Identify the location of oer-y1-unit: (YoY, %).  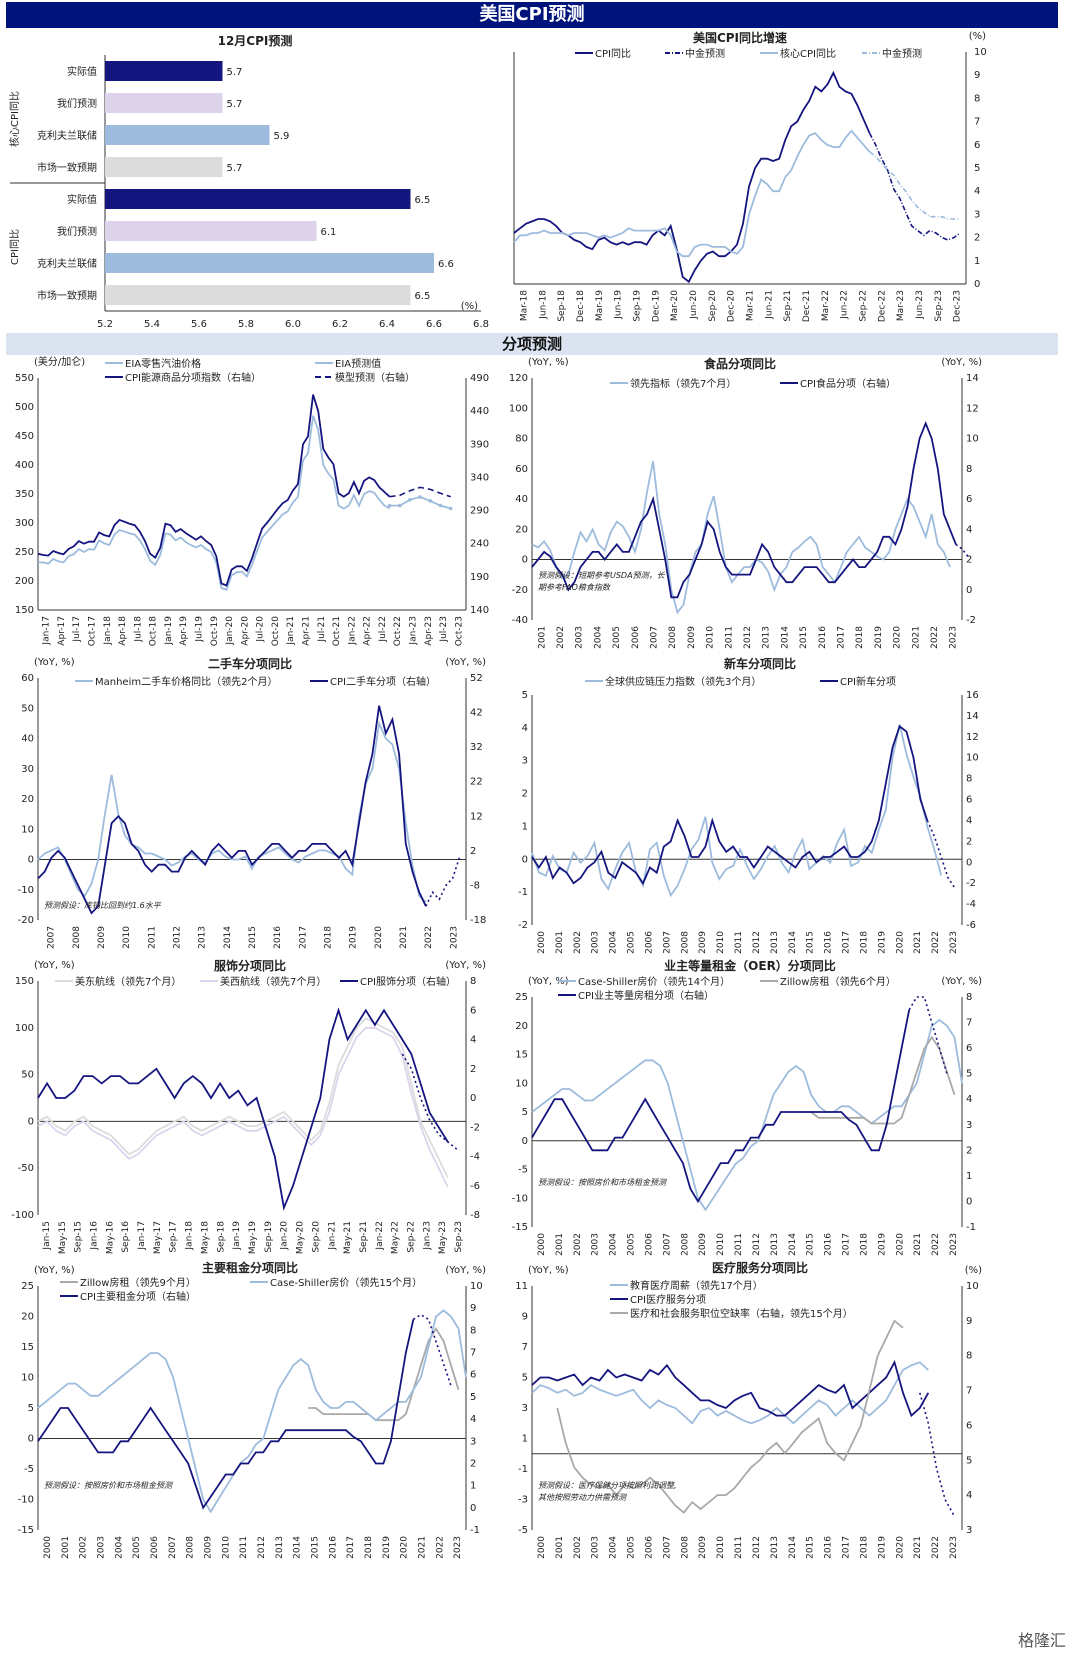
(548, 981).